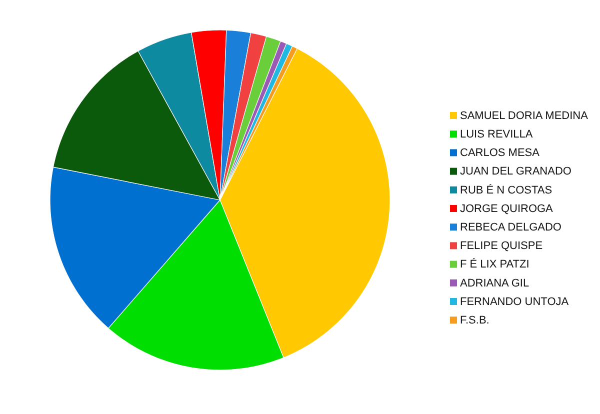 The image size is (600, 414). I want to click on legend-label: SAMUEL DORIA MEDINA, so click(524, 116).